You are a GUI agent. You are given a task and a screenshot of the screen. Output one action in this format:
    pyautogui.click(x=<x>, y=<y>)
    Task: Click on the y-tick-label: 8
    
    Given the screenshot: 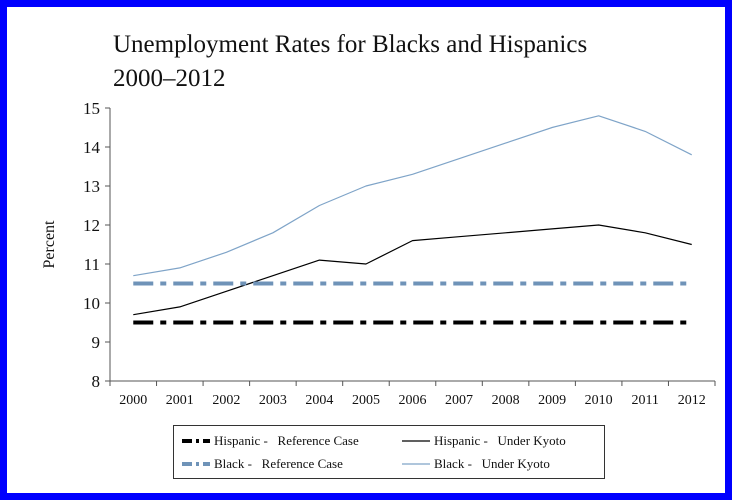 What is the action you would take?
    pyautogui.click(x=96, y=381)
    